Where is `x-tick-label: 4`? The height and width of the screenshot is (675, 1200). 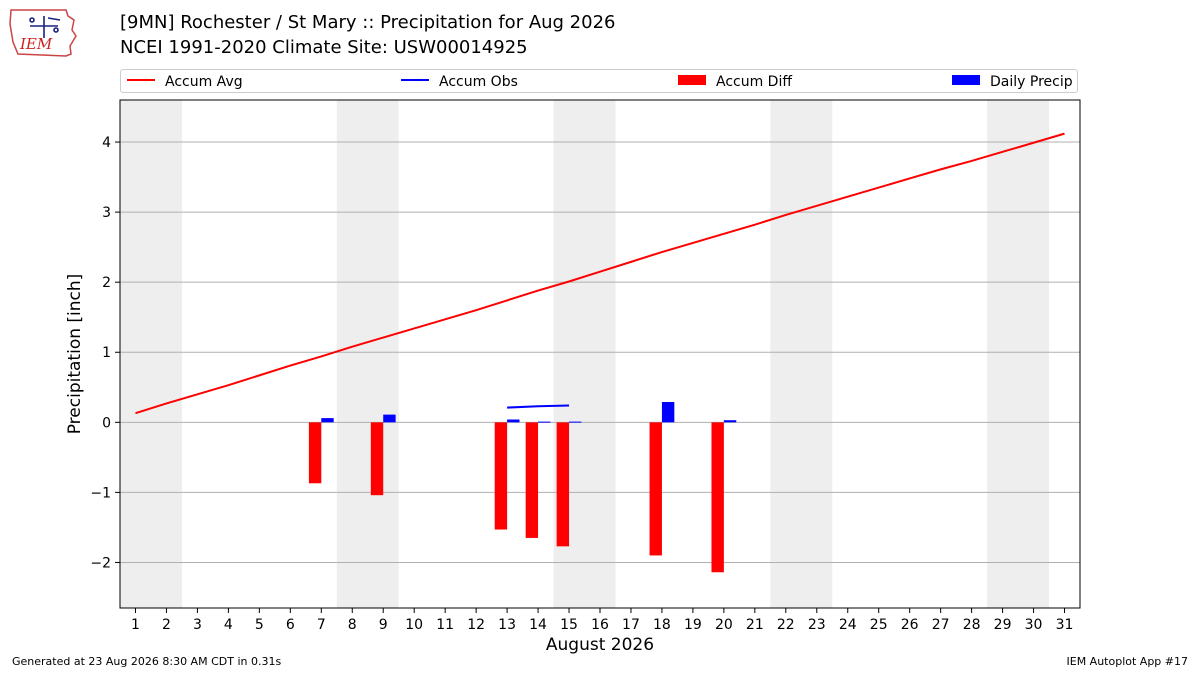
x-tick-label: 4 is located at coordinates (228, 625).